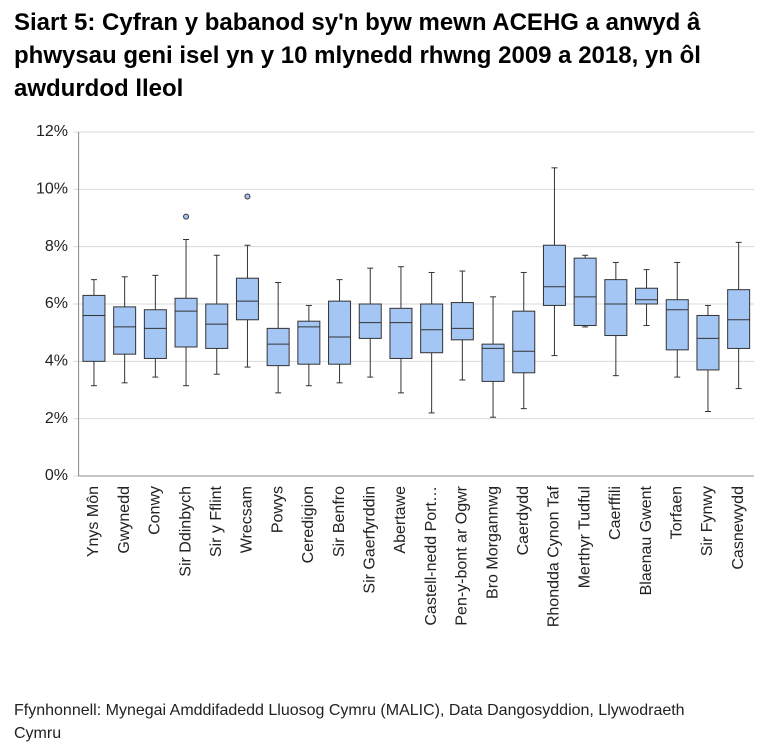 The image size is (768, 750). Describe the element at coordinates (185, 531) in the screenshot. I see `x-tick-label: Sir Ddinbych` at that location.